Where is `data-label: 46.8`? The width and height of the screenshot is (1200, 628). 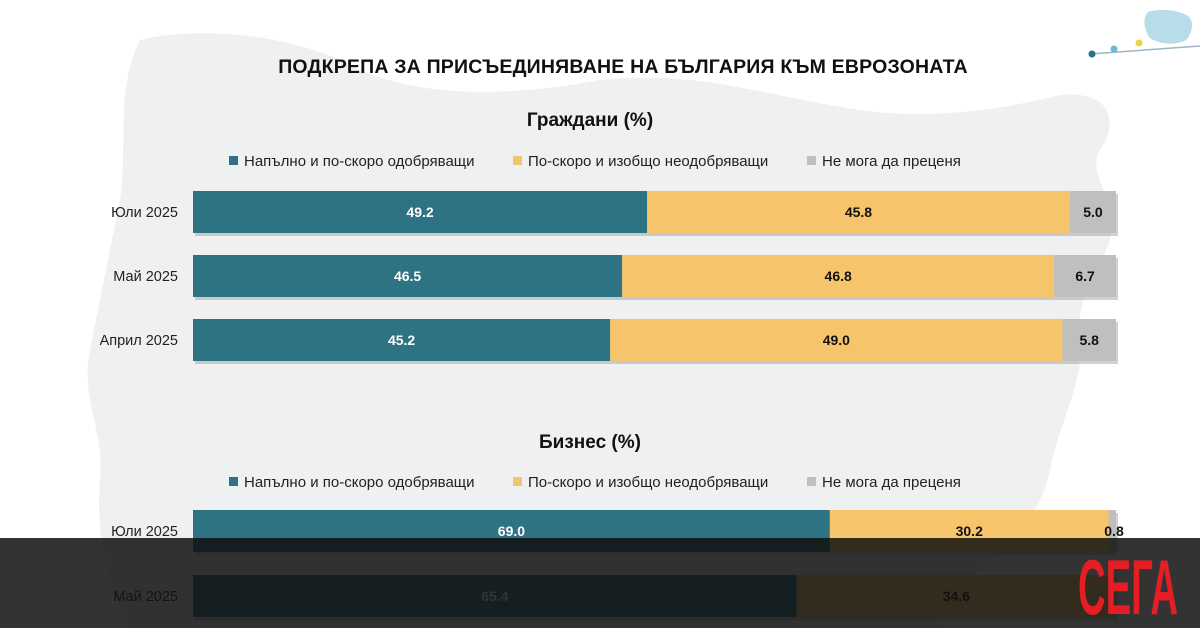 data-label: 46.8 is located at coordinates (838, 276).